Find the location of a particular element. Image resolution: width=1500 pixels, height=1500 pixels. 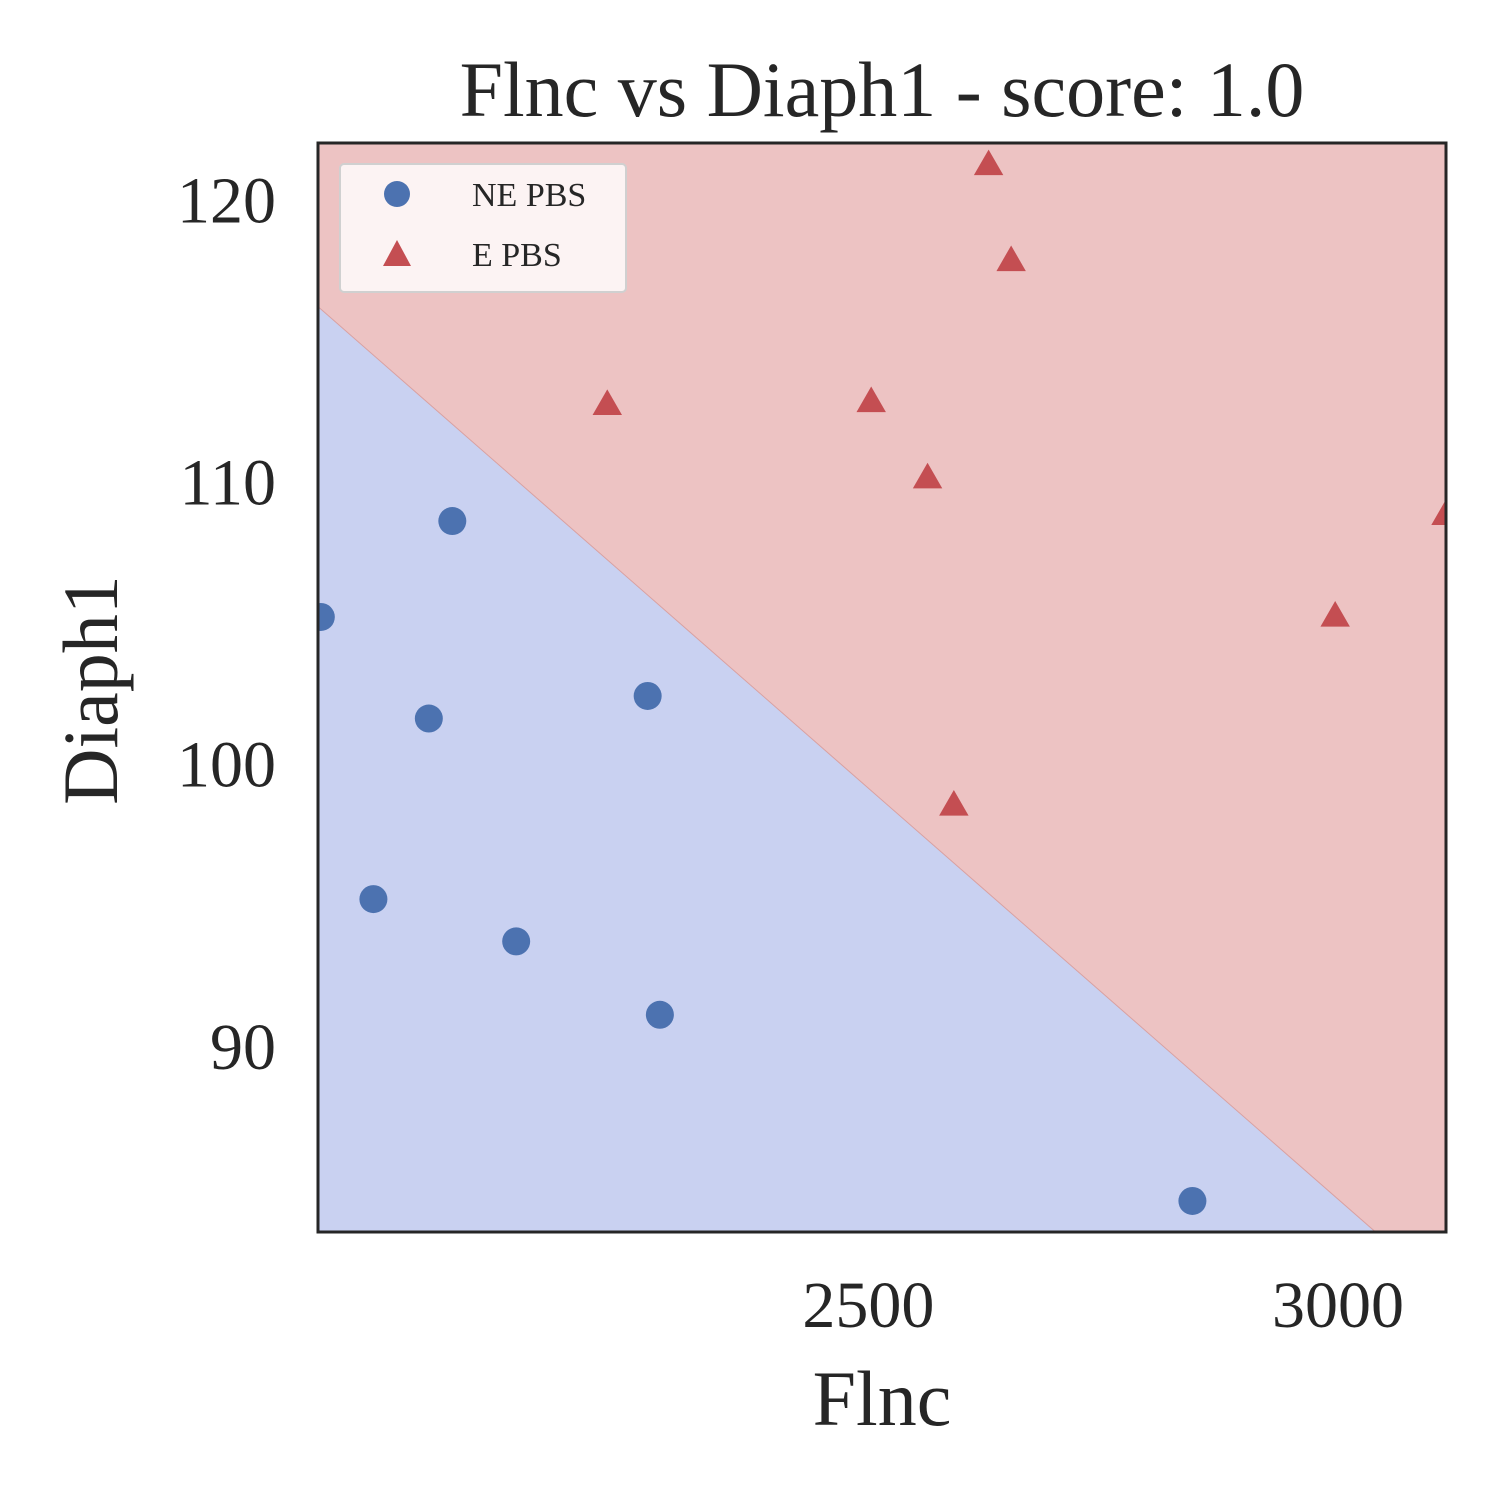

chart-title: Flnc vs Diaph1 - score: 1.0 is located at coordinates (882, 89).